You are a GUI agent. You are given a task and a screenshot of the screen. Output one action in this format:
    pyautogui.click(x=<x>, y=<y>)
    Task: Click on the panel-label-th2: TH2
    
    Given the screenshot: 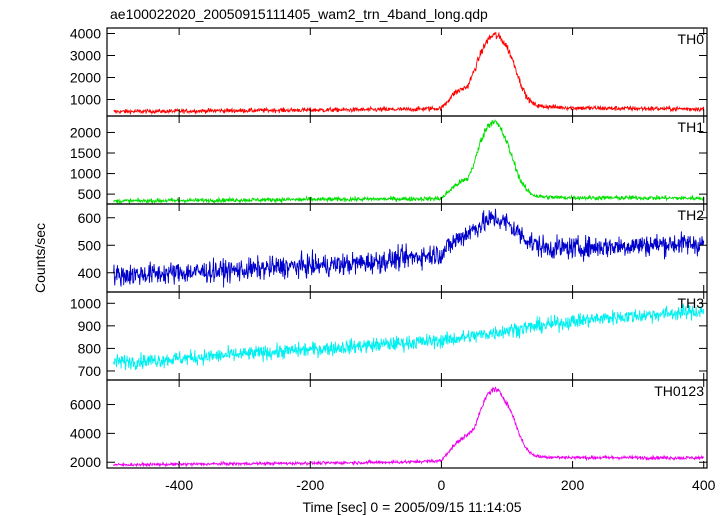 What is the action you would take?
    pyautogui.click(x=691, y=215)
    